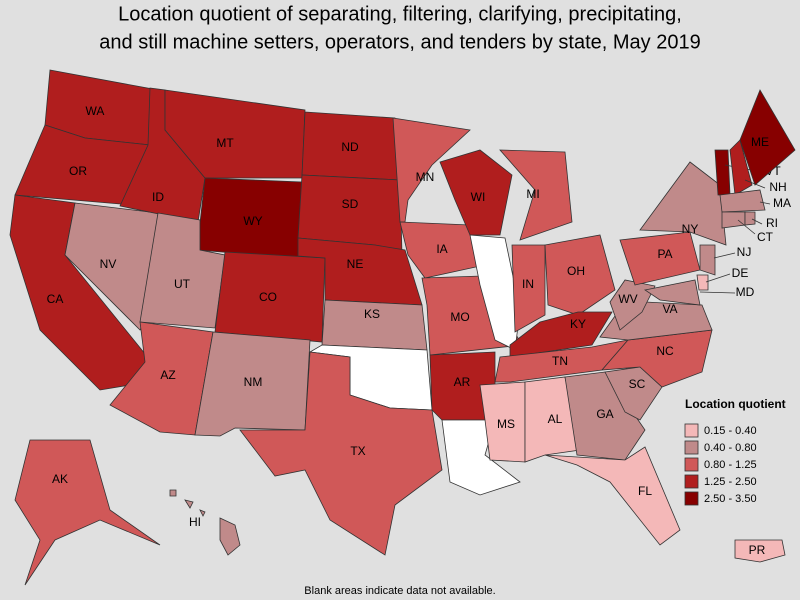 The image size is (800, 600). Describe the element at coordinates (425, 177) in the screenshot. I see `state-label: MN` at that location.